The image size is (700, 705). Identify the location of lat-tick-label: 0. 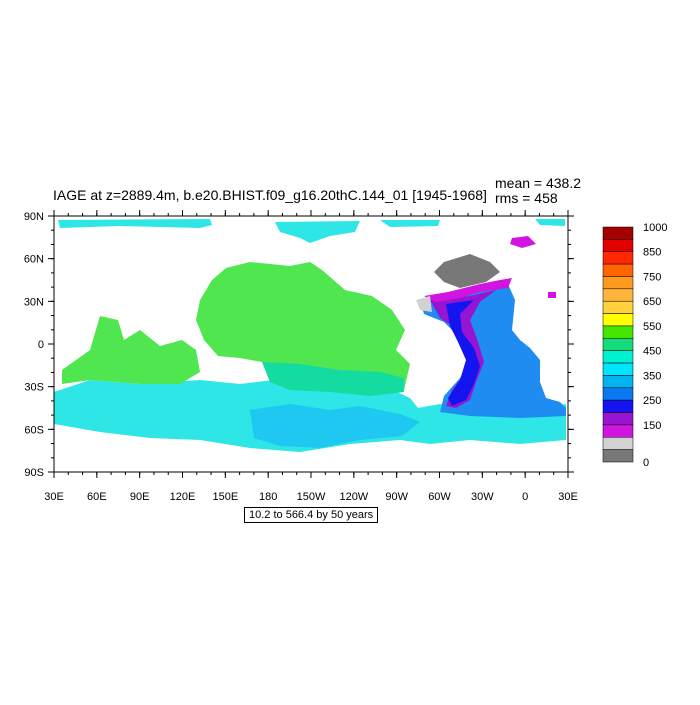
(41, 345).